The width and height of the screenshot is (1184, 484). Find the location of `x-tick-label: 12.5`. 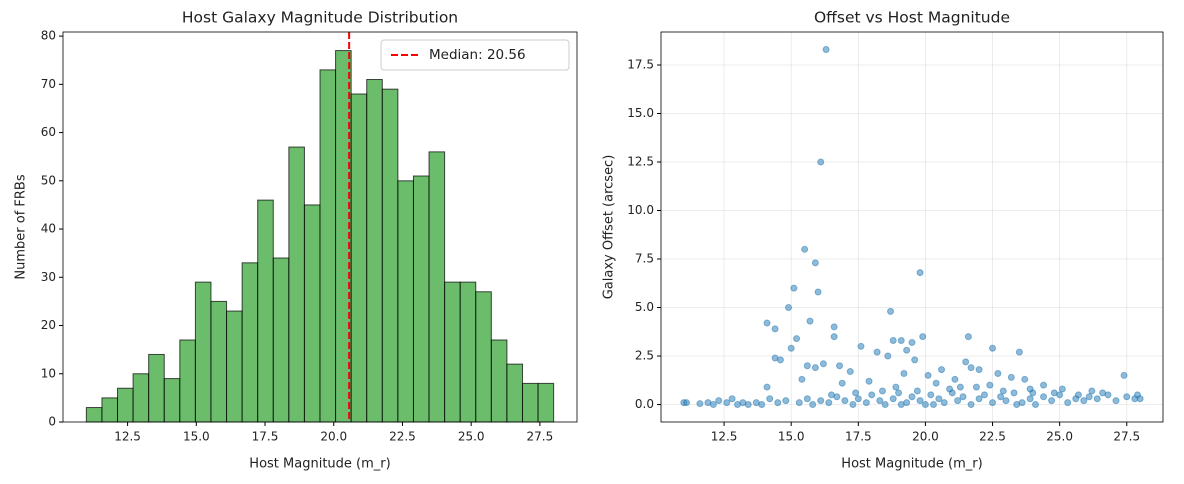

x-tick-label: 12.5 is located at coordinates (724, 437).